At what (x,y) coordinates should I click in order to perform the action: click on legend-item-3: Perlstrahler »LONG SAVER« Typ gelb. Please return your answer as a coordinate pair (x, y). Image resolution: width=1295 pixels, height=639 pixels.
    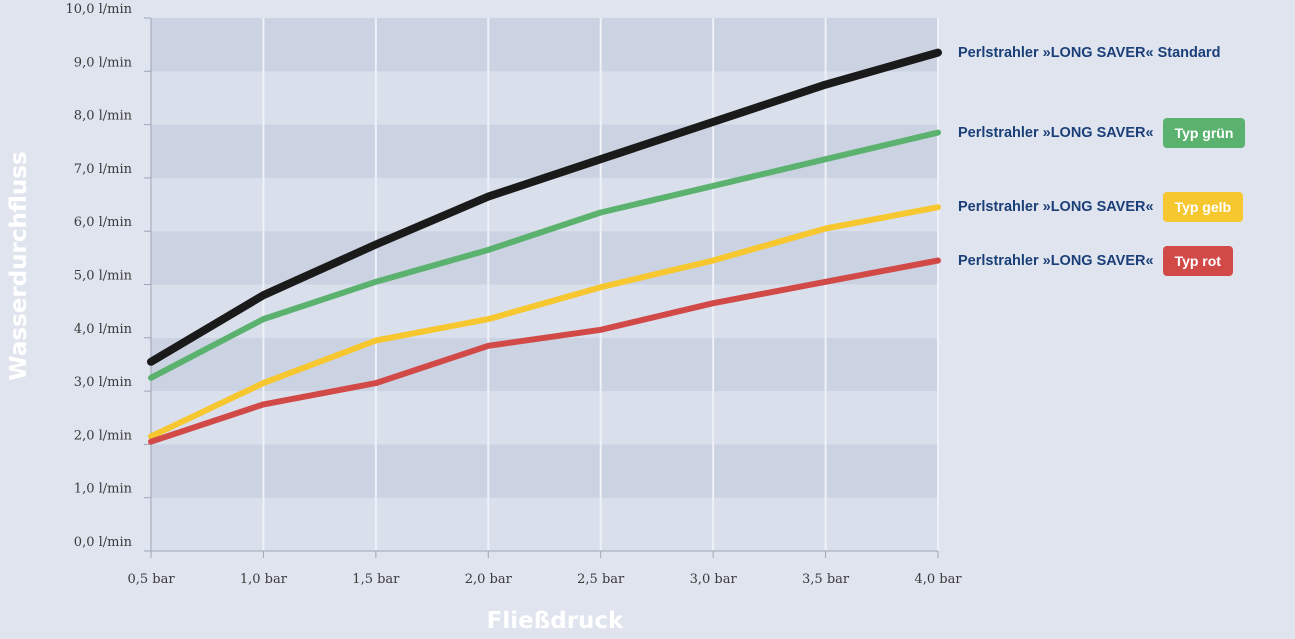
    Looking at the image, I should click on (1101, 207).